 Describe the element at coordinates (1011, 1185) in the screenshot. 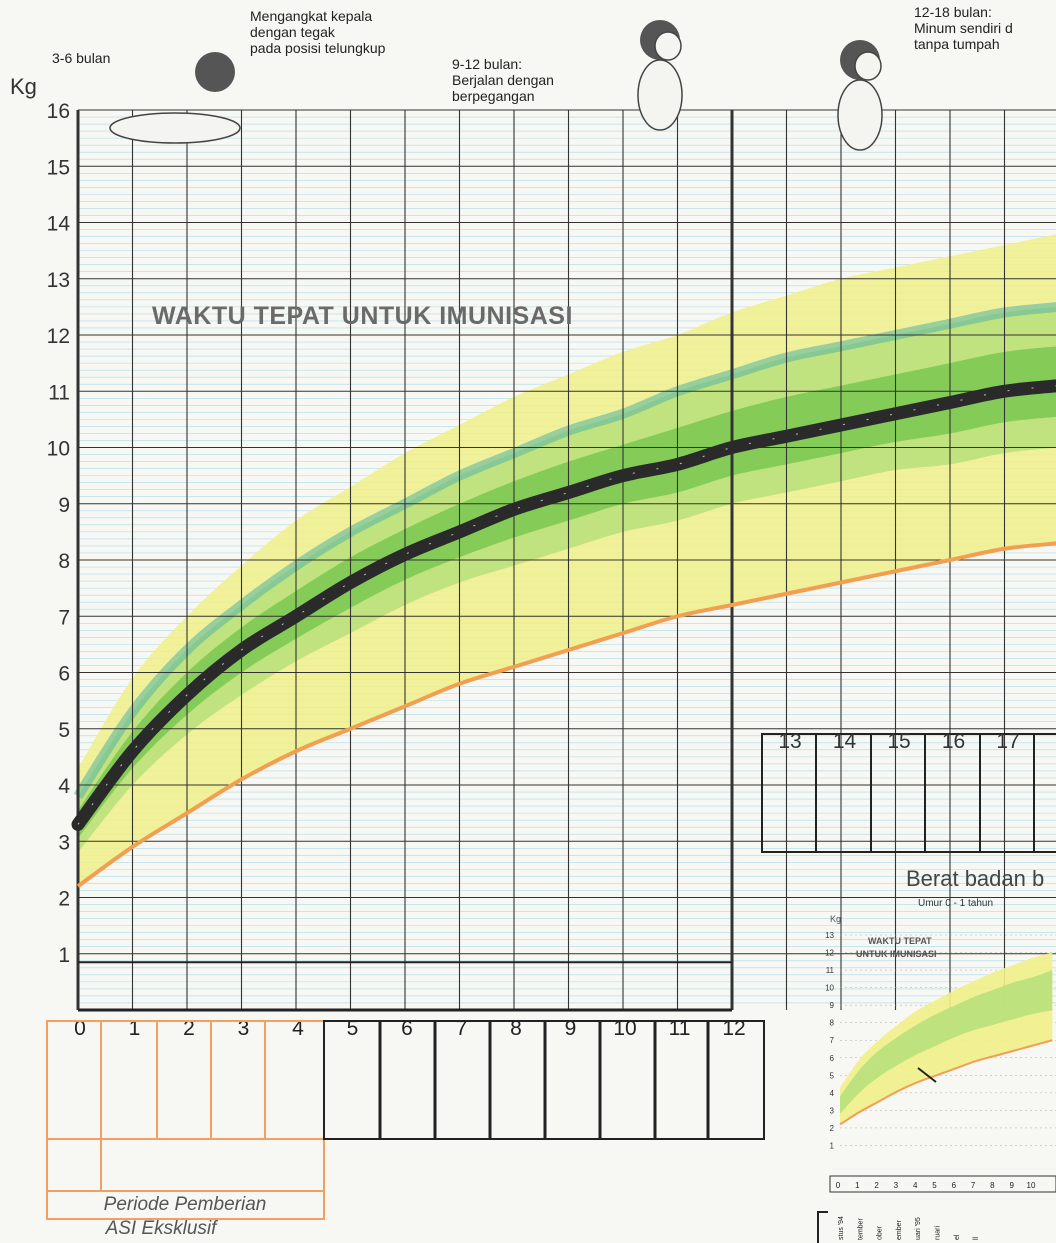

I see `mini-x-tick: 9` at that location.